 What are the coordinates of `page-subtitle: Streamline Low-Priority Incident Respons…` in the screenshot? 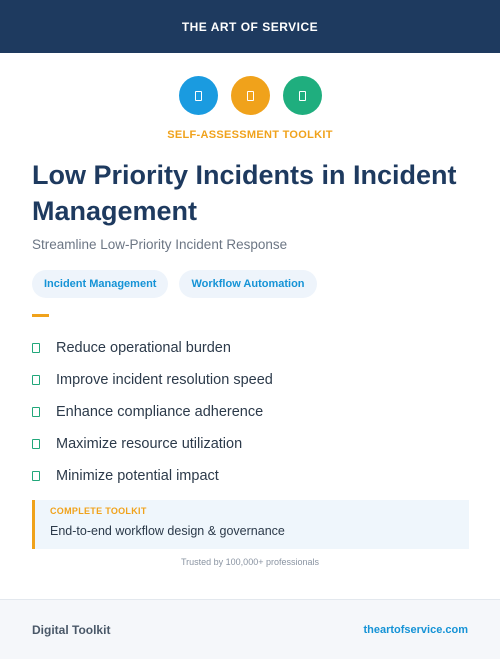 It's located at (160, 244).